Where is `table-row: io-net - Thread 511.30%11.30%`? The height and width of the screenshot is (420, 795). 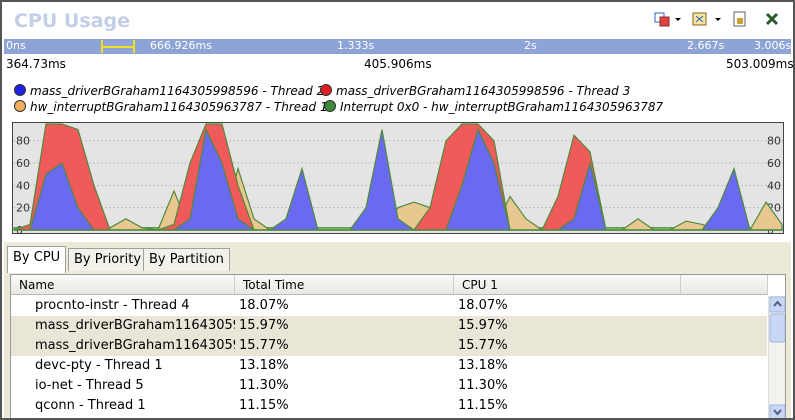 table-row: io-net - Thread 511.30%11.30% is located at coordinates (389, 386).